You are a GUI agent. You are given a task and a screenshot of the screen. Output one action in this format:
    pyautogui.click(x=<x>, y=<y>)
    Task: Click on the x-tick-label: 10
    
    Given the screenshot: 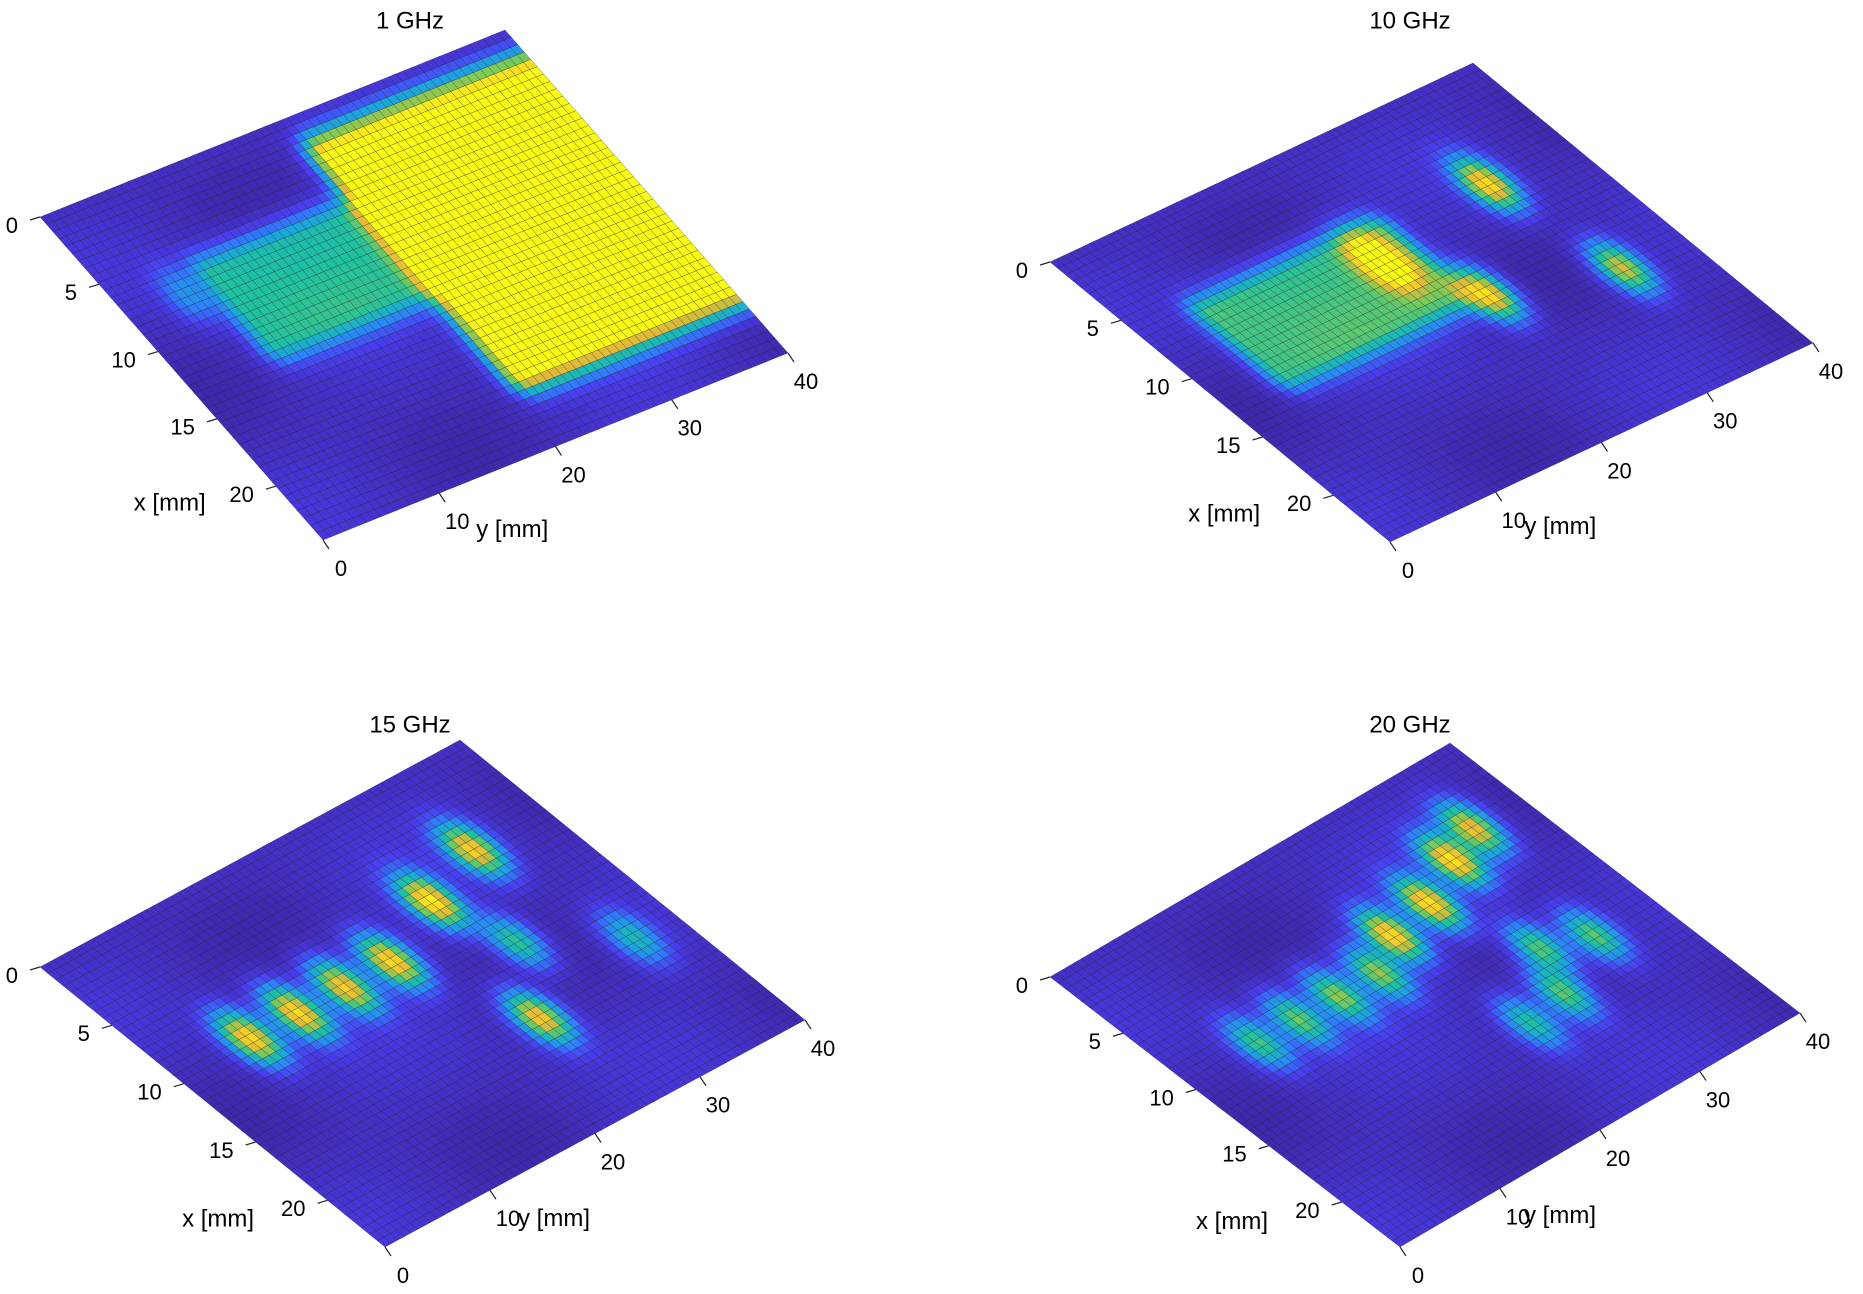 What is the action you would take?
    pyautogui.click(x=123, y=359)
    